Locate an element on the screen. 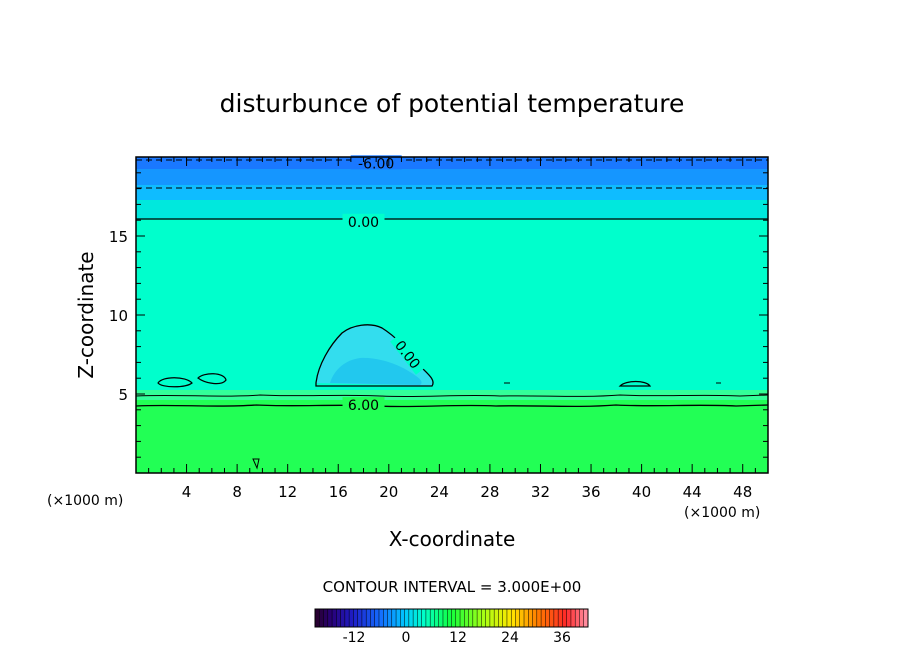 This screenshot has width=904, height=654. colorbar-tick-label: 12 is located at coordinates (458, 638).